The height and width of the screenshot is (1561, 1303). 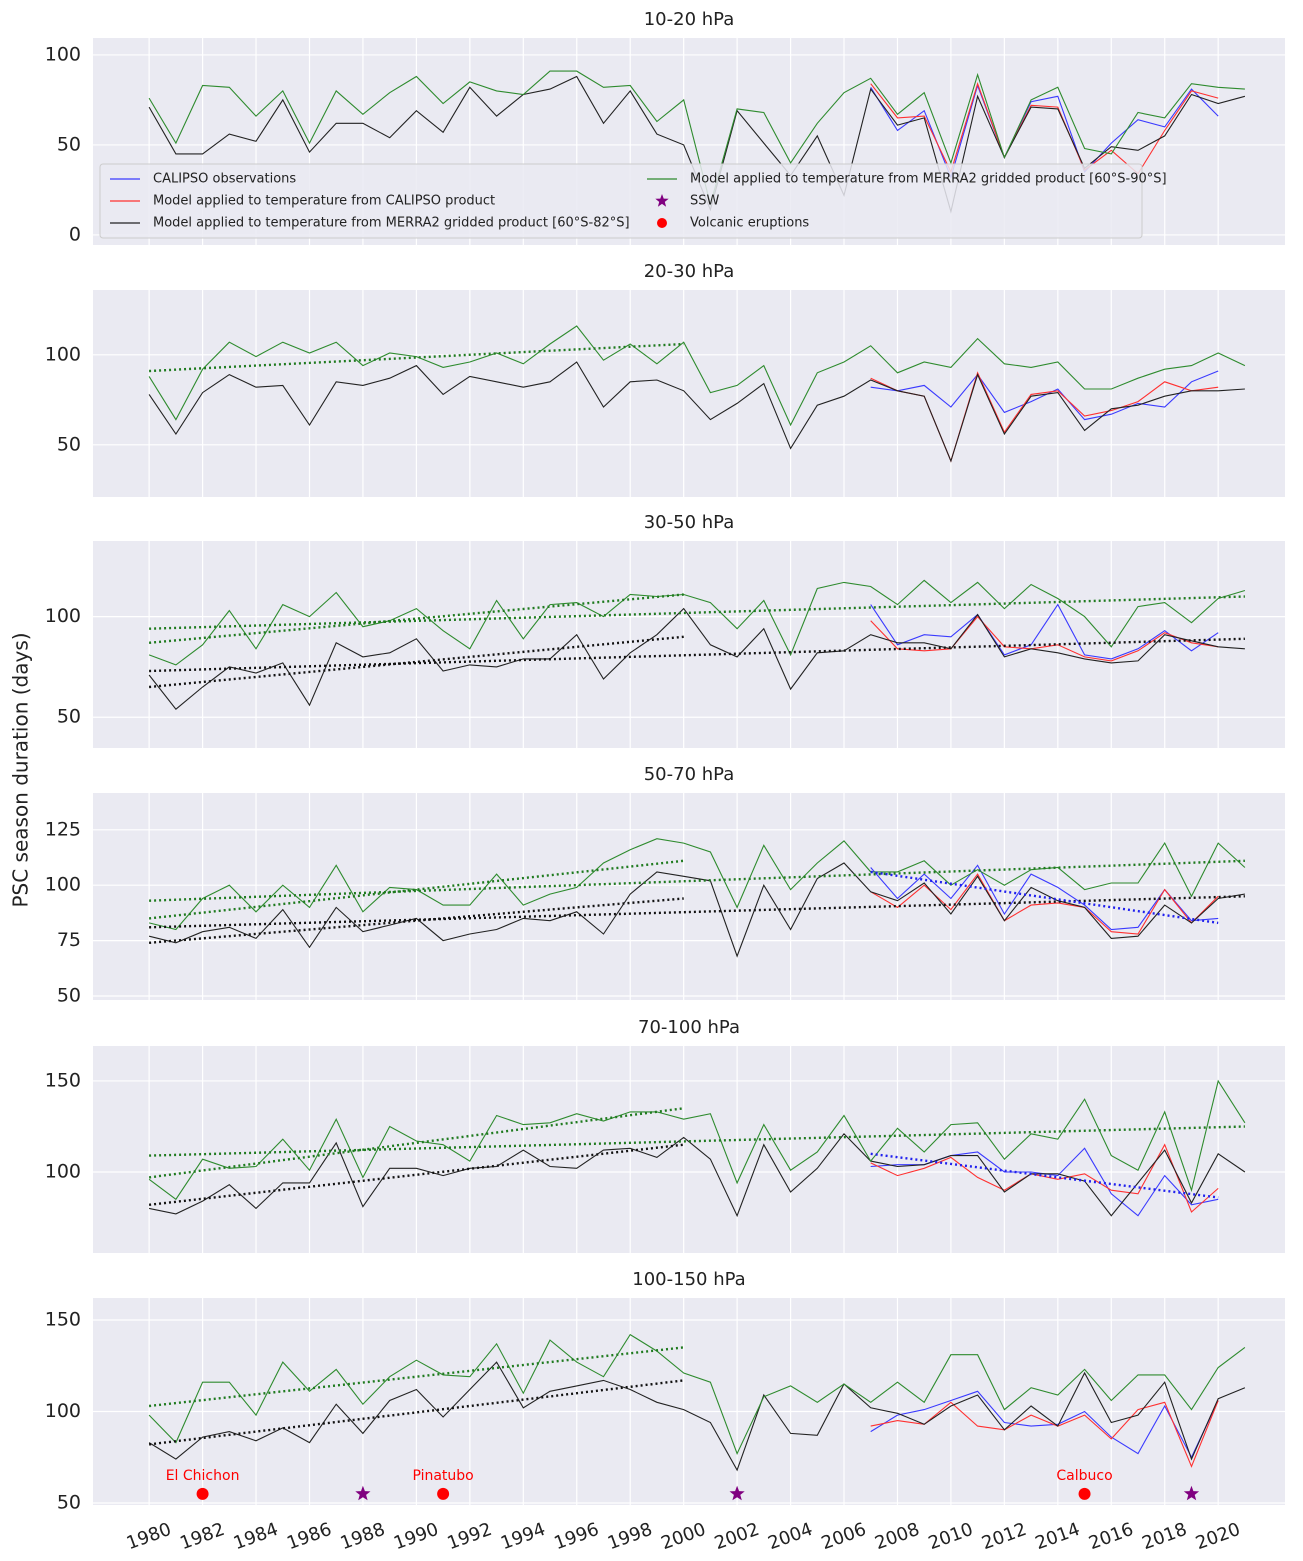 I want to click on x-tick-label: 2004, so click(x=790, y=1536).